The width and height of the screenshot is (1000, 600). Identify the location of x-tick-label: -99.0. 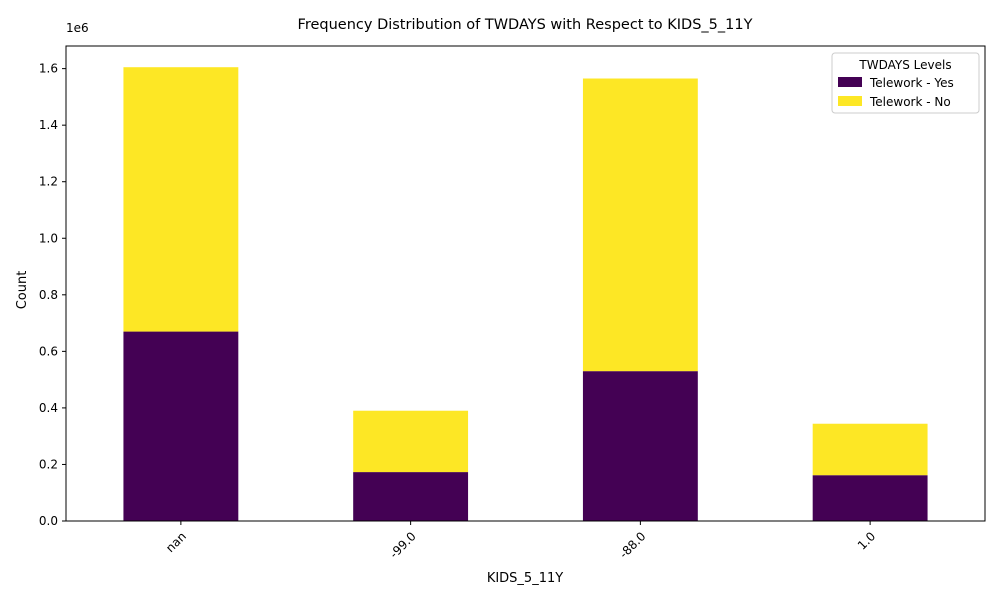
(403, 545).